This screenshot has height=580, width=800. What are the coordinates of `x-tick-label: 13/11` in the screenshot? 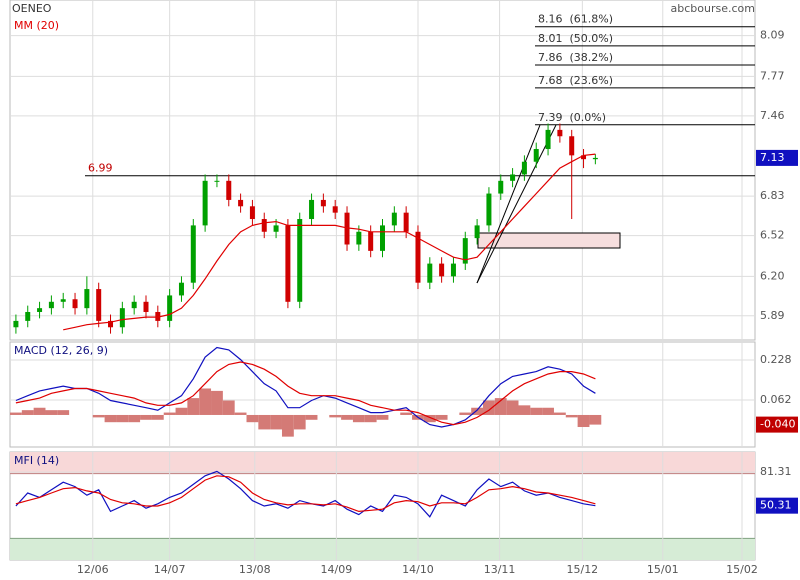 It's located at (500, 569).